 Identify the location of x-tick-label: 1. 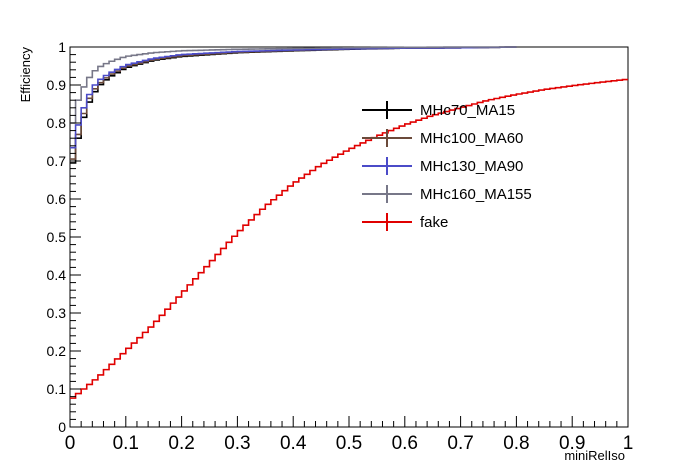
(628, 443).